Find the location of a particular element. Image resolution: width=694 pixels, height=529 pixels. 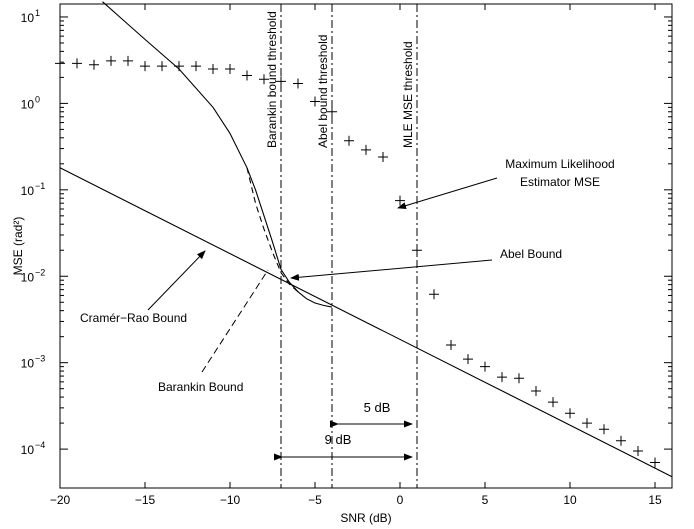

mle-annotation-line2: Estimator MSE is located at coordinates (560, 182).